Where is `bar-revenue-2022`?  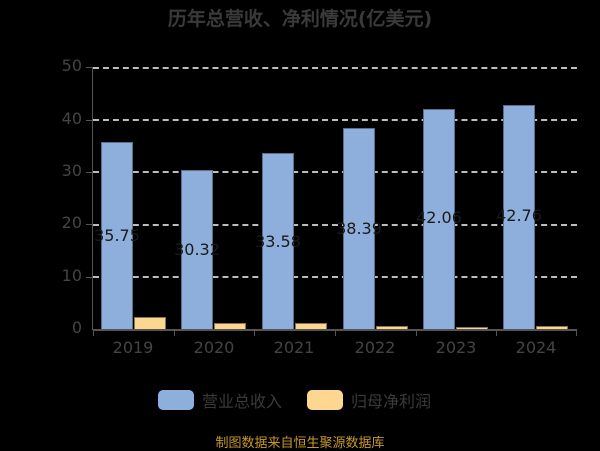
bar-revenue-2022 is located at coordinates (359, 229).